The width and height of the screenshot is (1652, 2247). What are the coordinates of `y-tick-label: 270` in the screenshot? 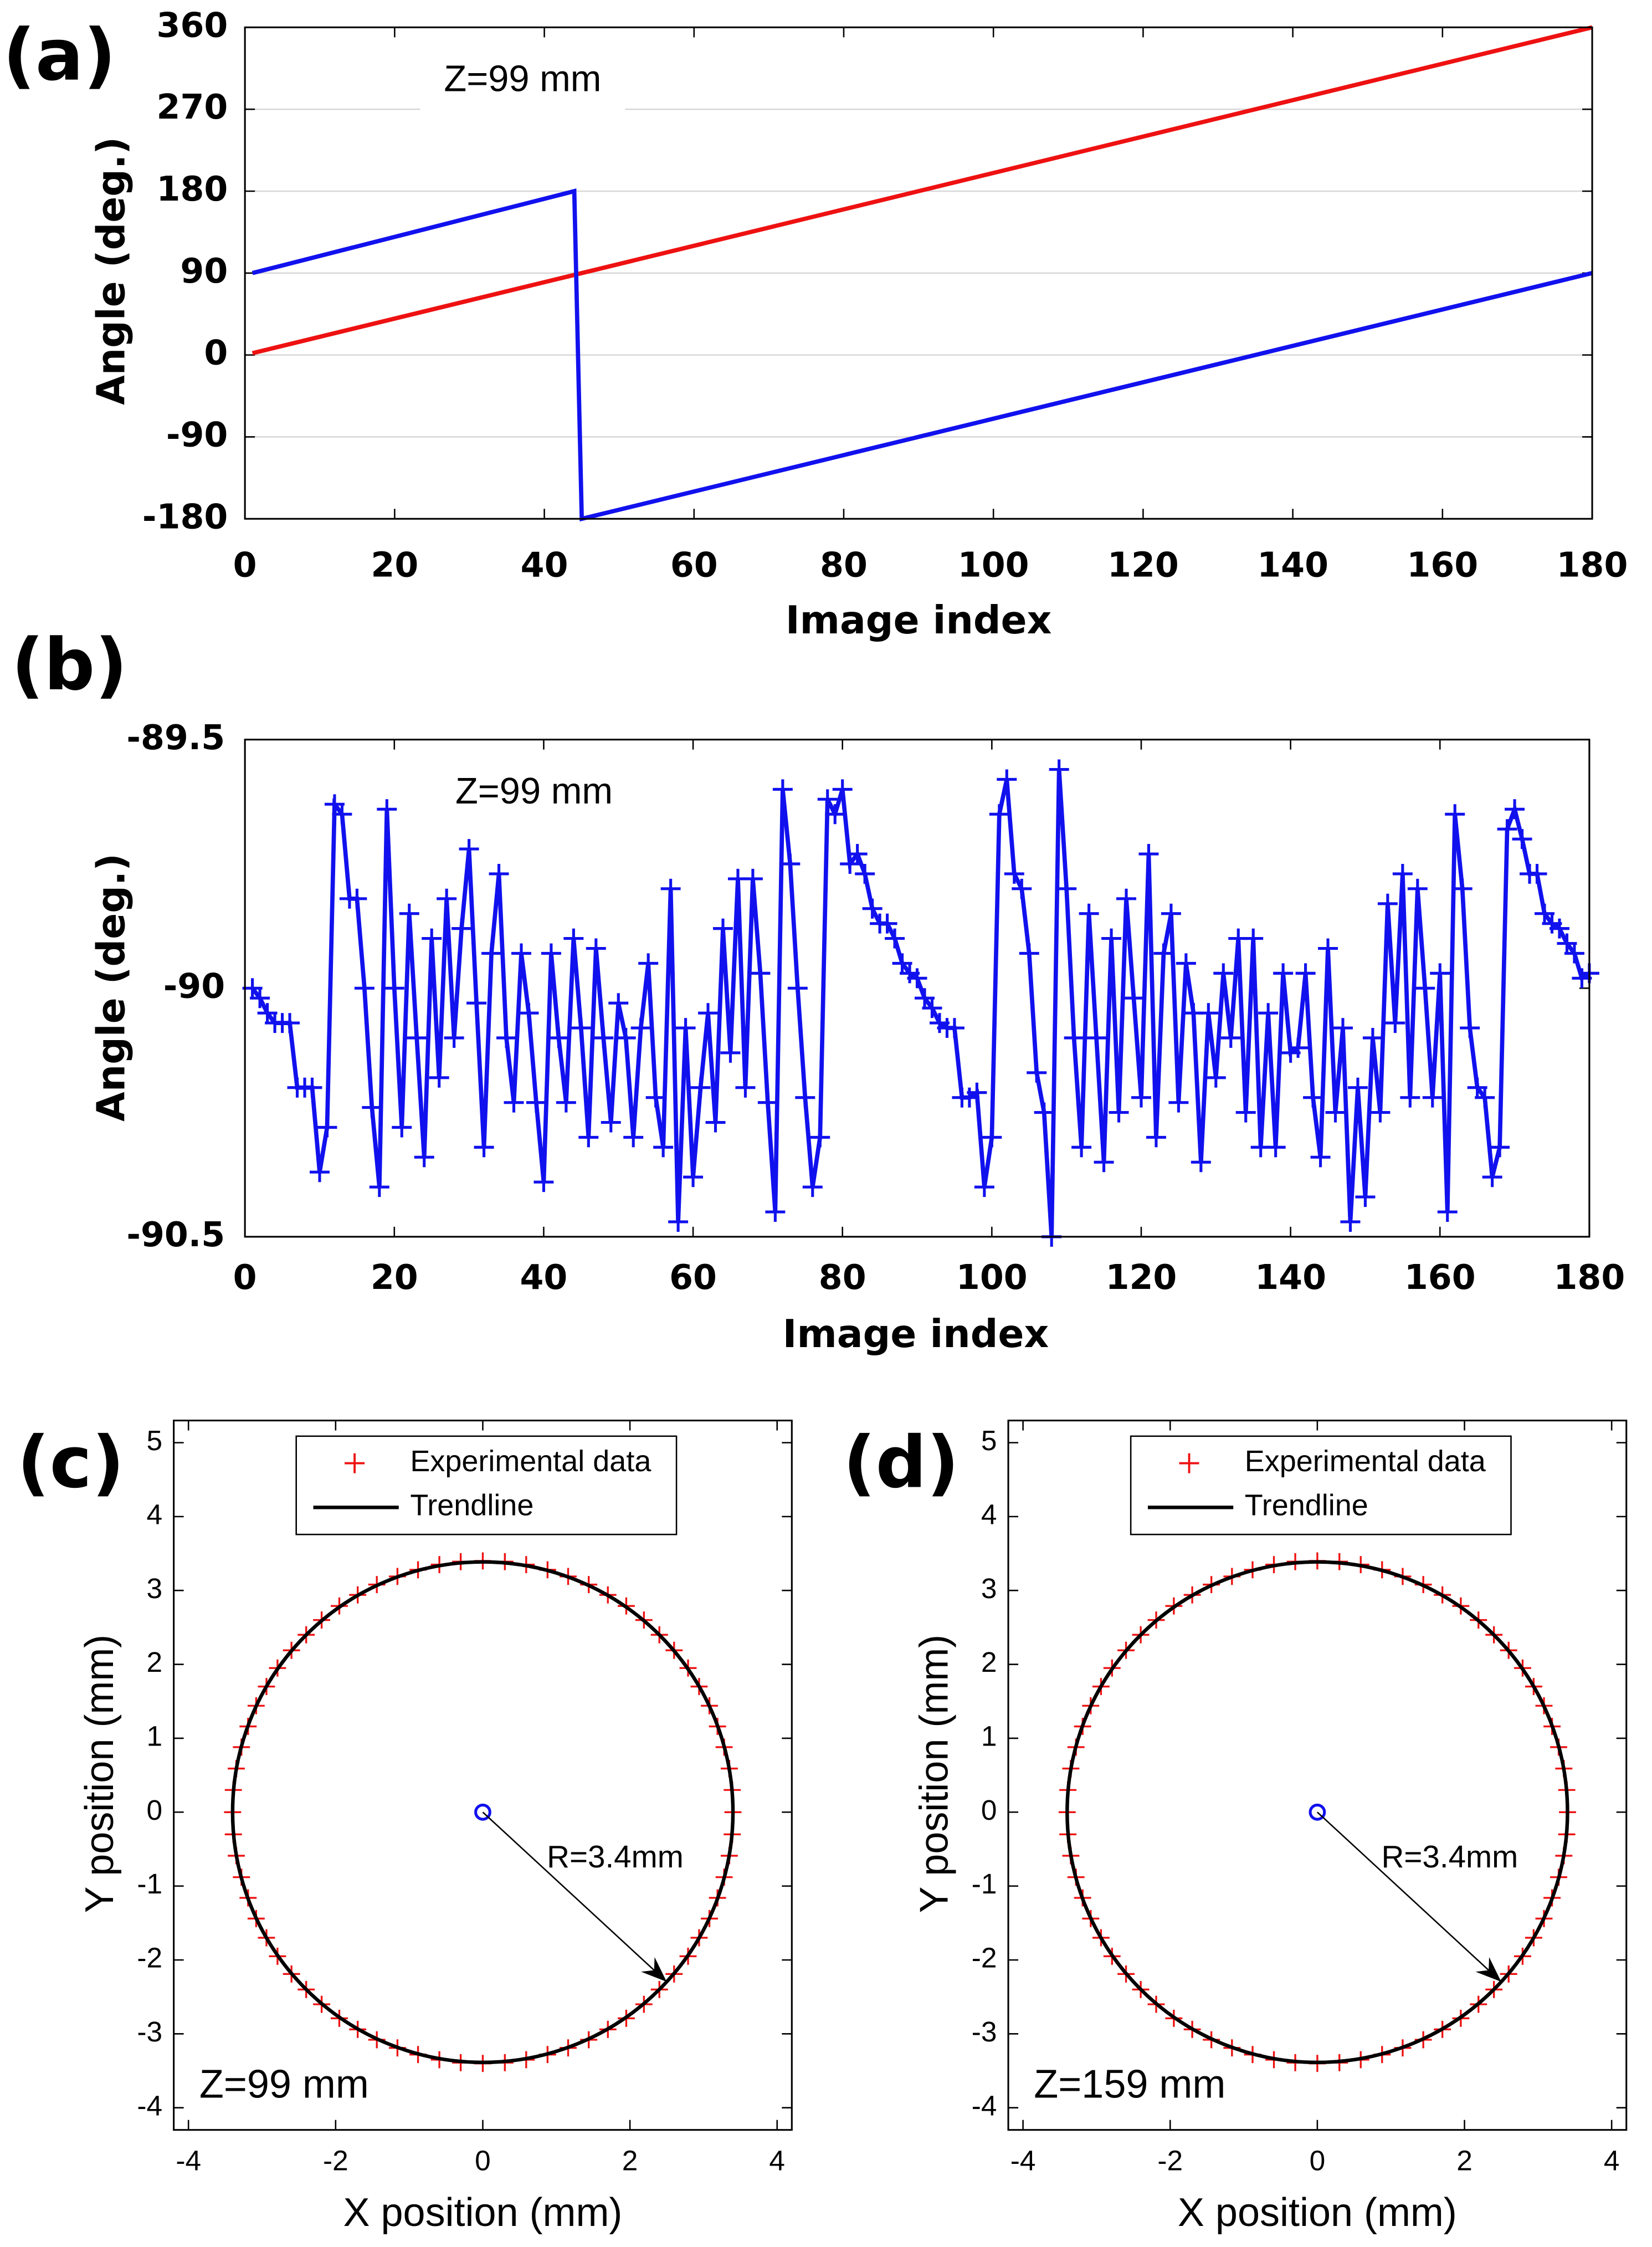 It's located at (192, 107).